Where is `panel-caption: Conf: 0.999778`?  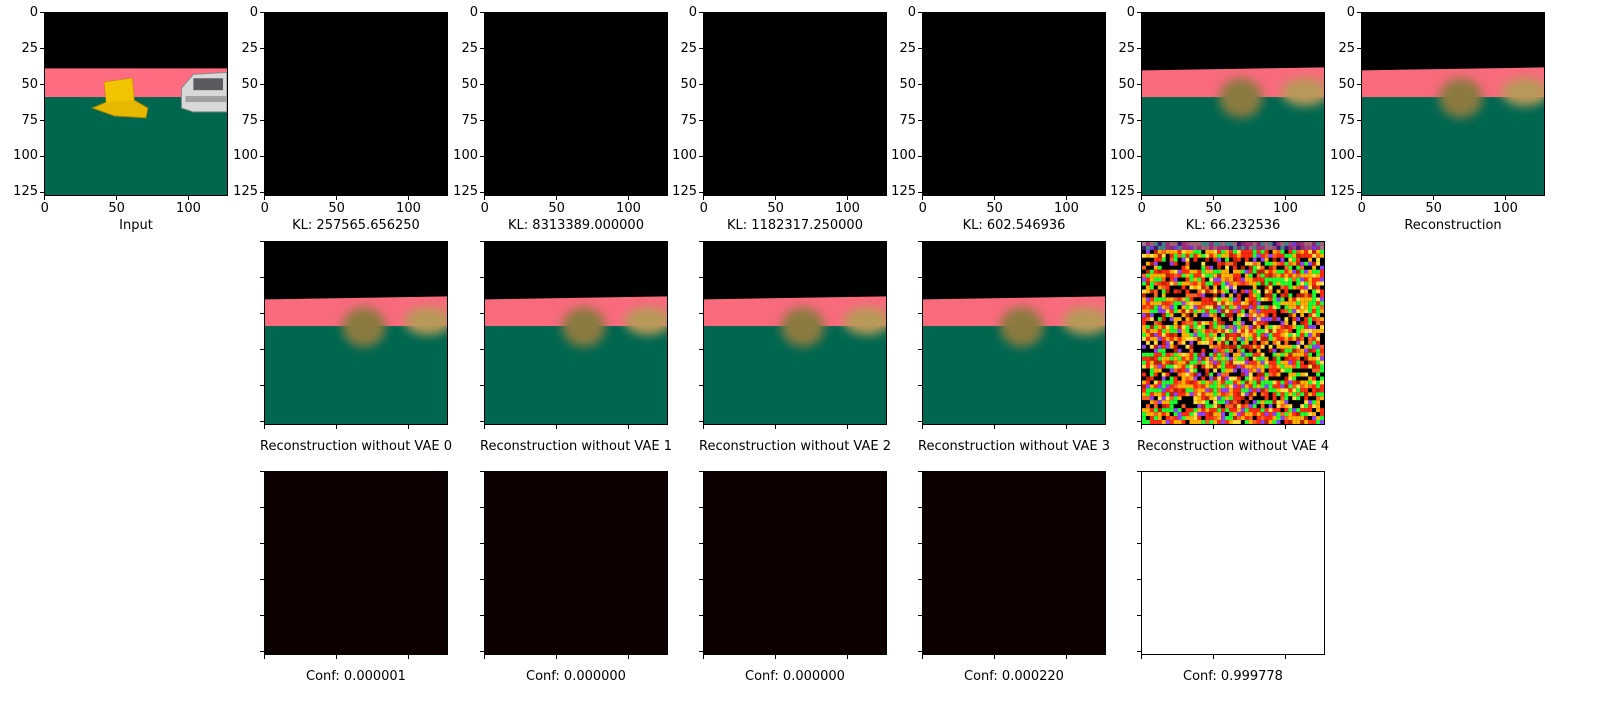
panel-caption: Conf: 0.999778 is located at coordinates (1233, 676).